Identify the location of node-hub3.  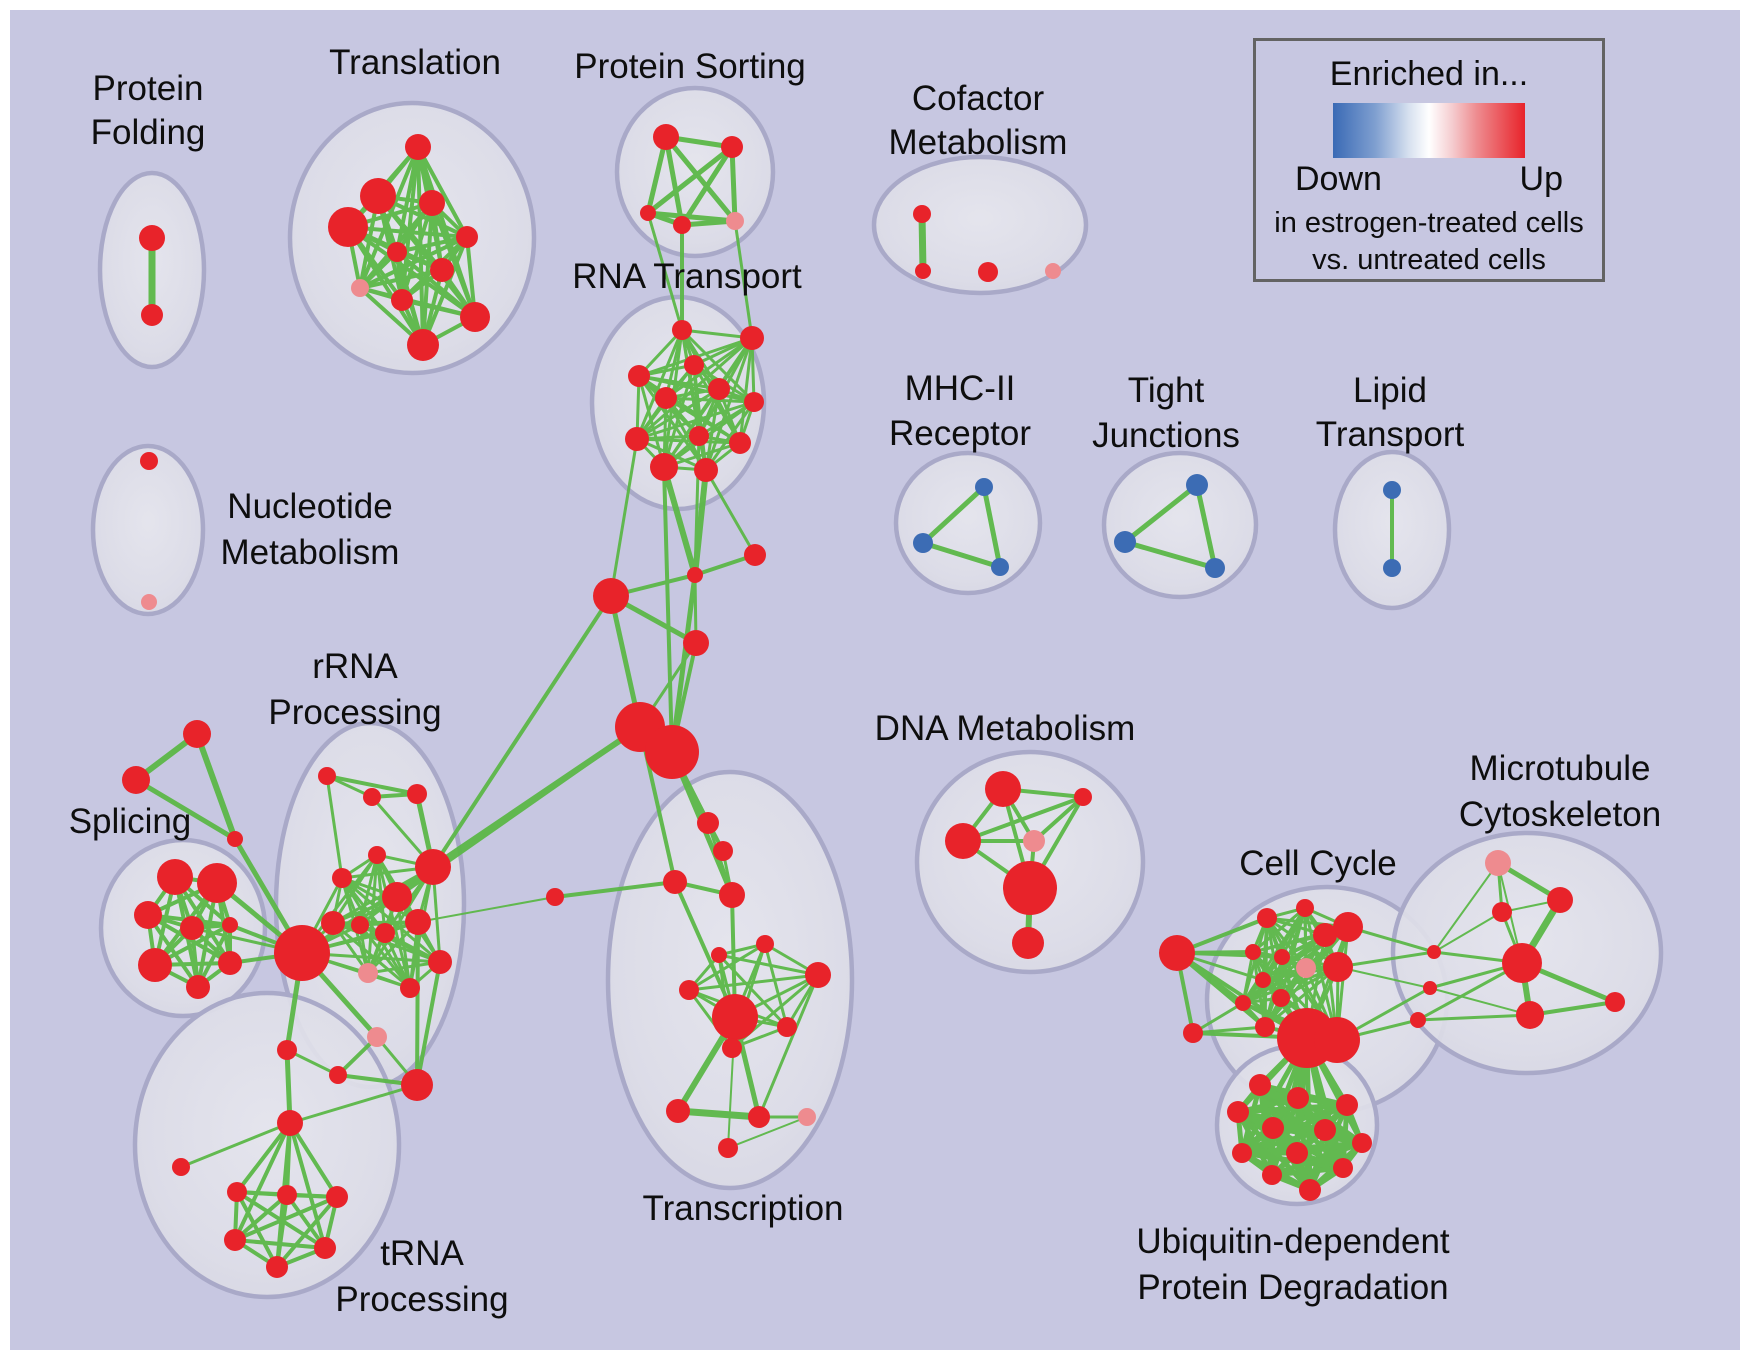
(302, 953).